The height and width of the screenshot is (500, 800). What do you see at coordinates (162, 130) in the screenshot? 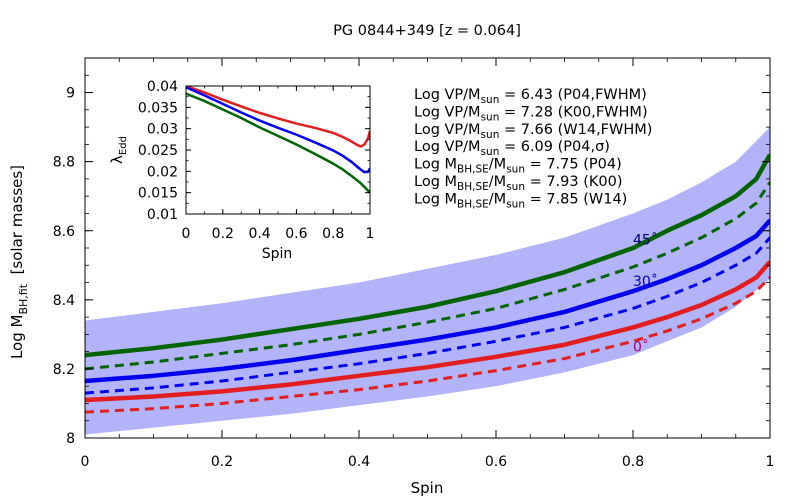
I see `y-tick-label: 0.03` at bounding box center [162, 130].